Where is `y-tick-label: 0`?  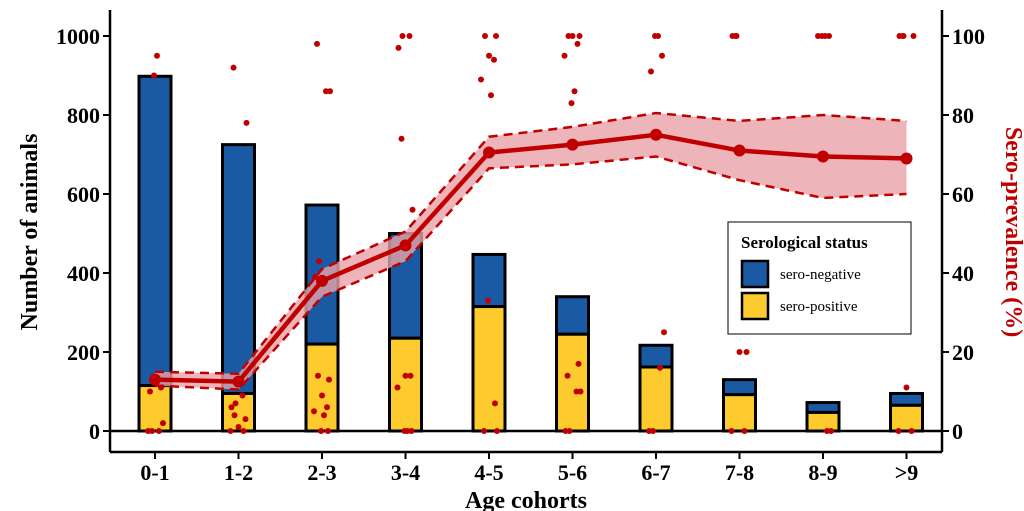
y-tick-label: 0 is located at coordinates (94, 431).